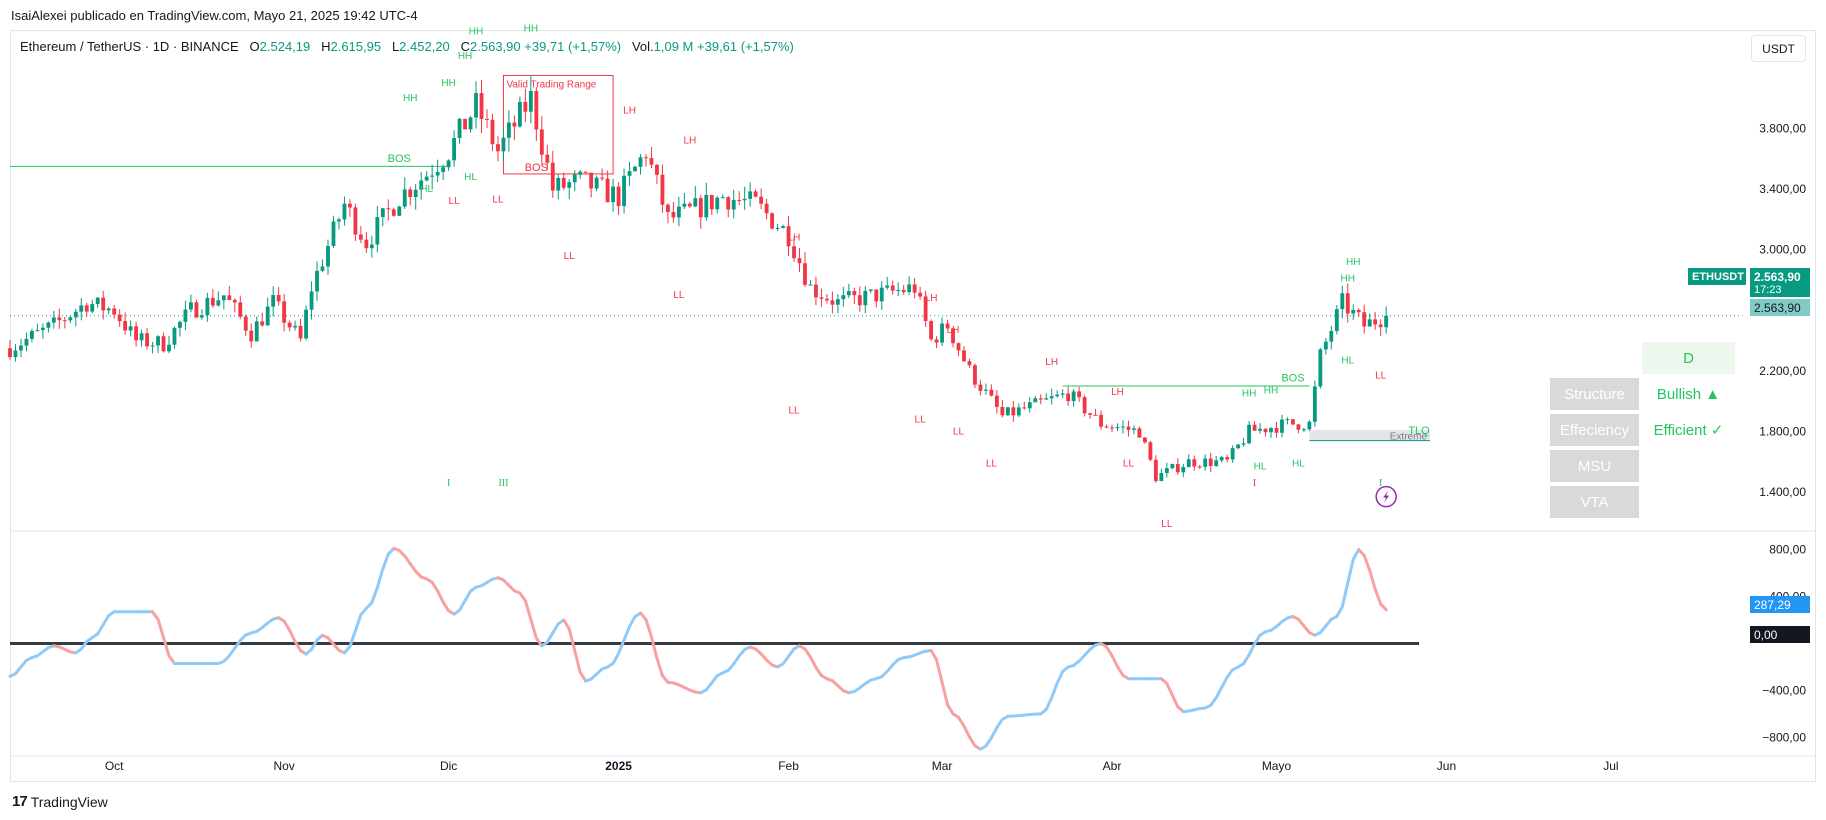  What do you see at coordinates (942, 766) in the screenshot?
I see `time-axis-tick-label: Mar` at bounding box center [942, 766].